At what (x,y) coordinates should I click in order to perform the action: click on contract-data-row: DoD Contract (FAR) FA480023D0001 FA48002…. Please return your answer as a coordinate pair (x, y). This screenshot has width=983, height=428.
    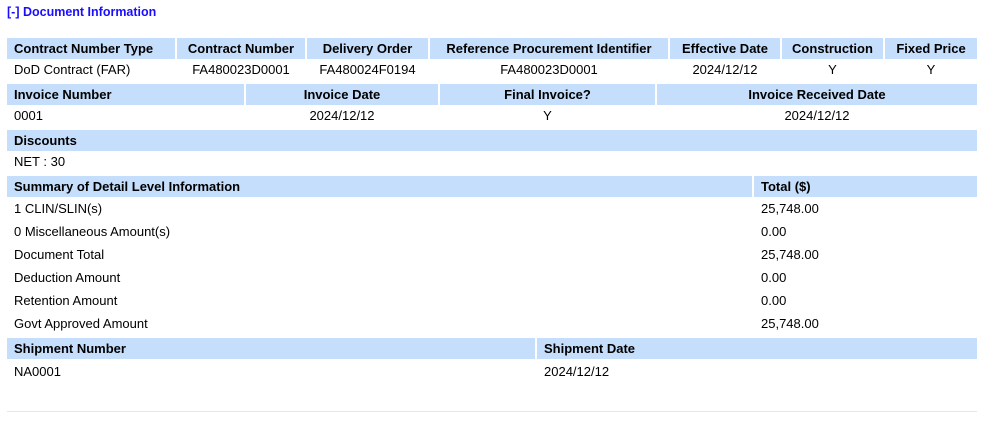
    Looking at the image, I should click on (492, 70).